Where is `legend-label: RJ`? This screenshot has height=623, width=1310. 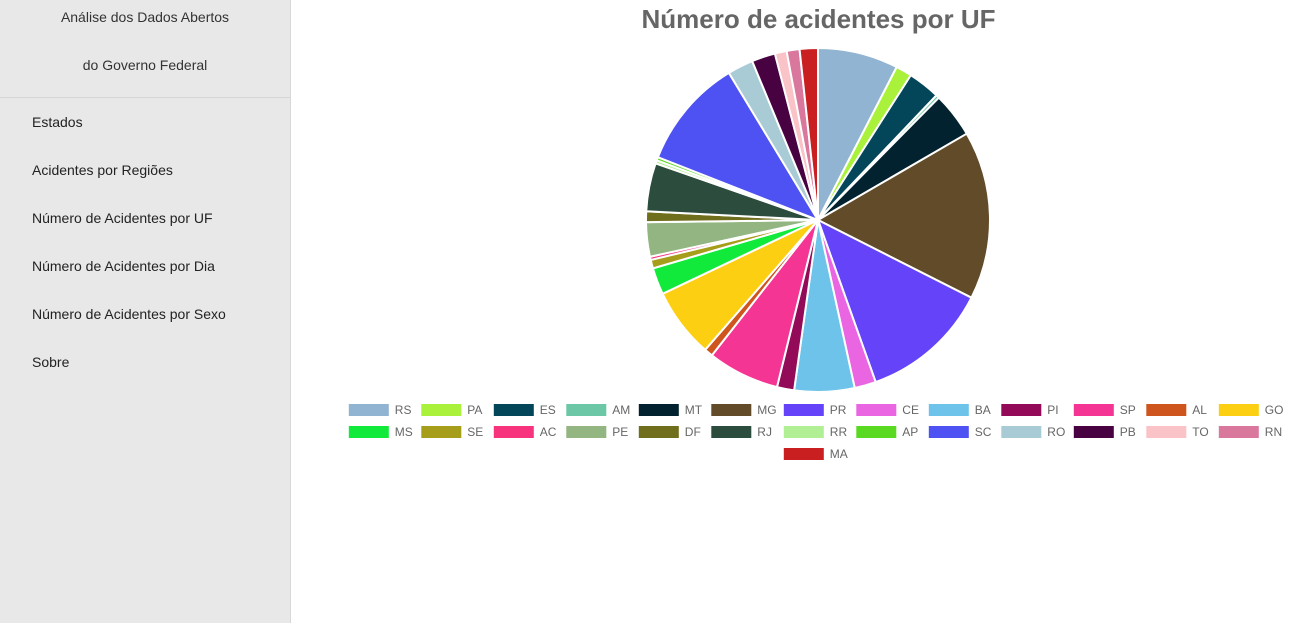
legend-label: RJ is located at coordinates (764, 432).